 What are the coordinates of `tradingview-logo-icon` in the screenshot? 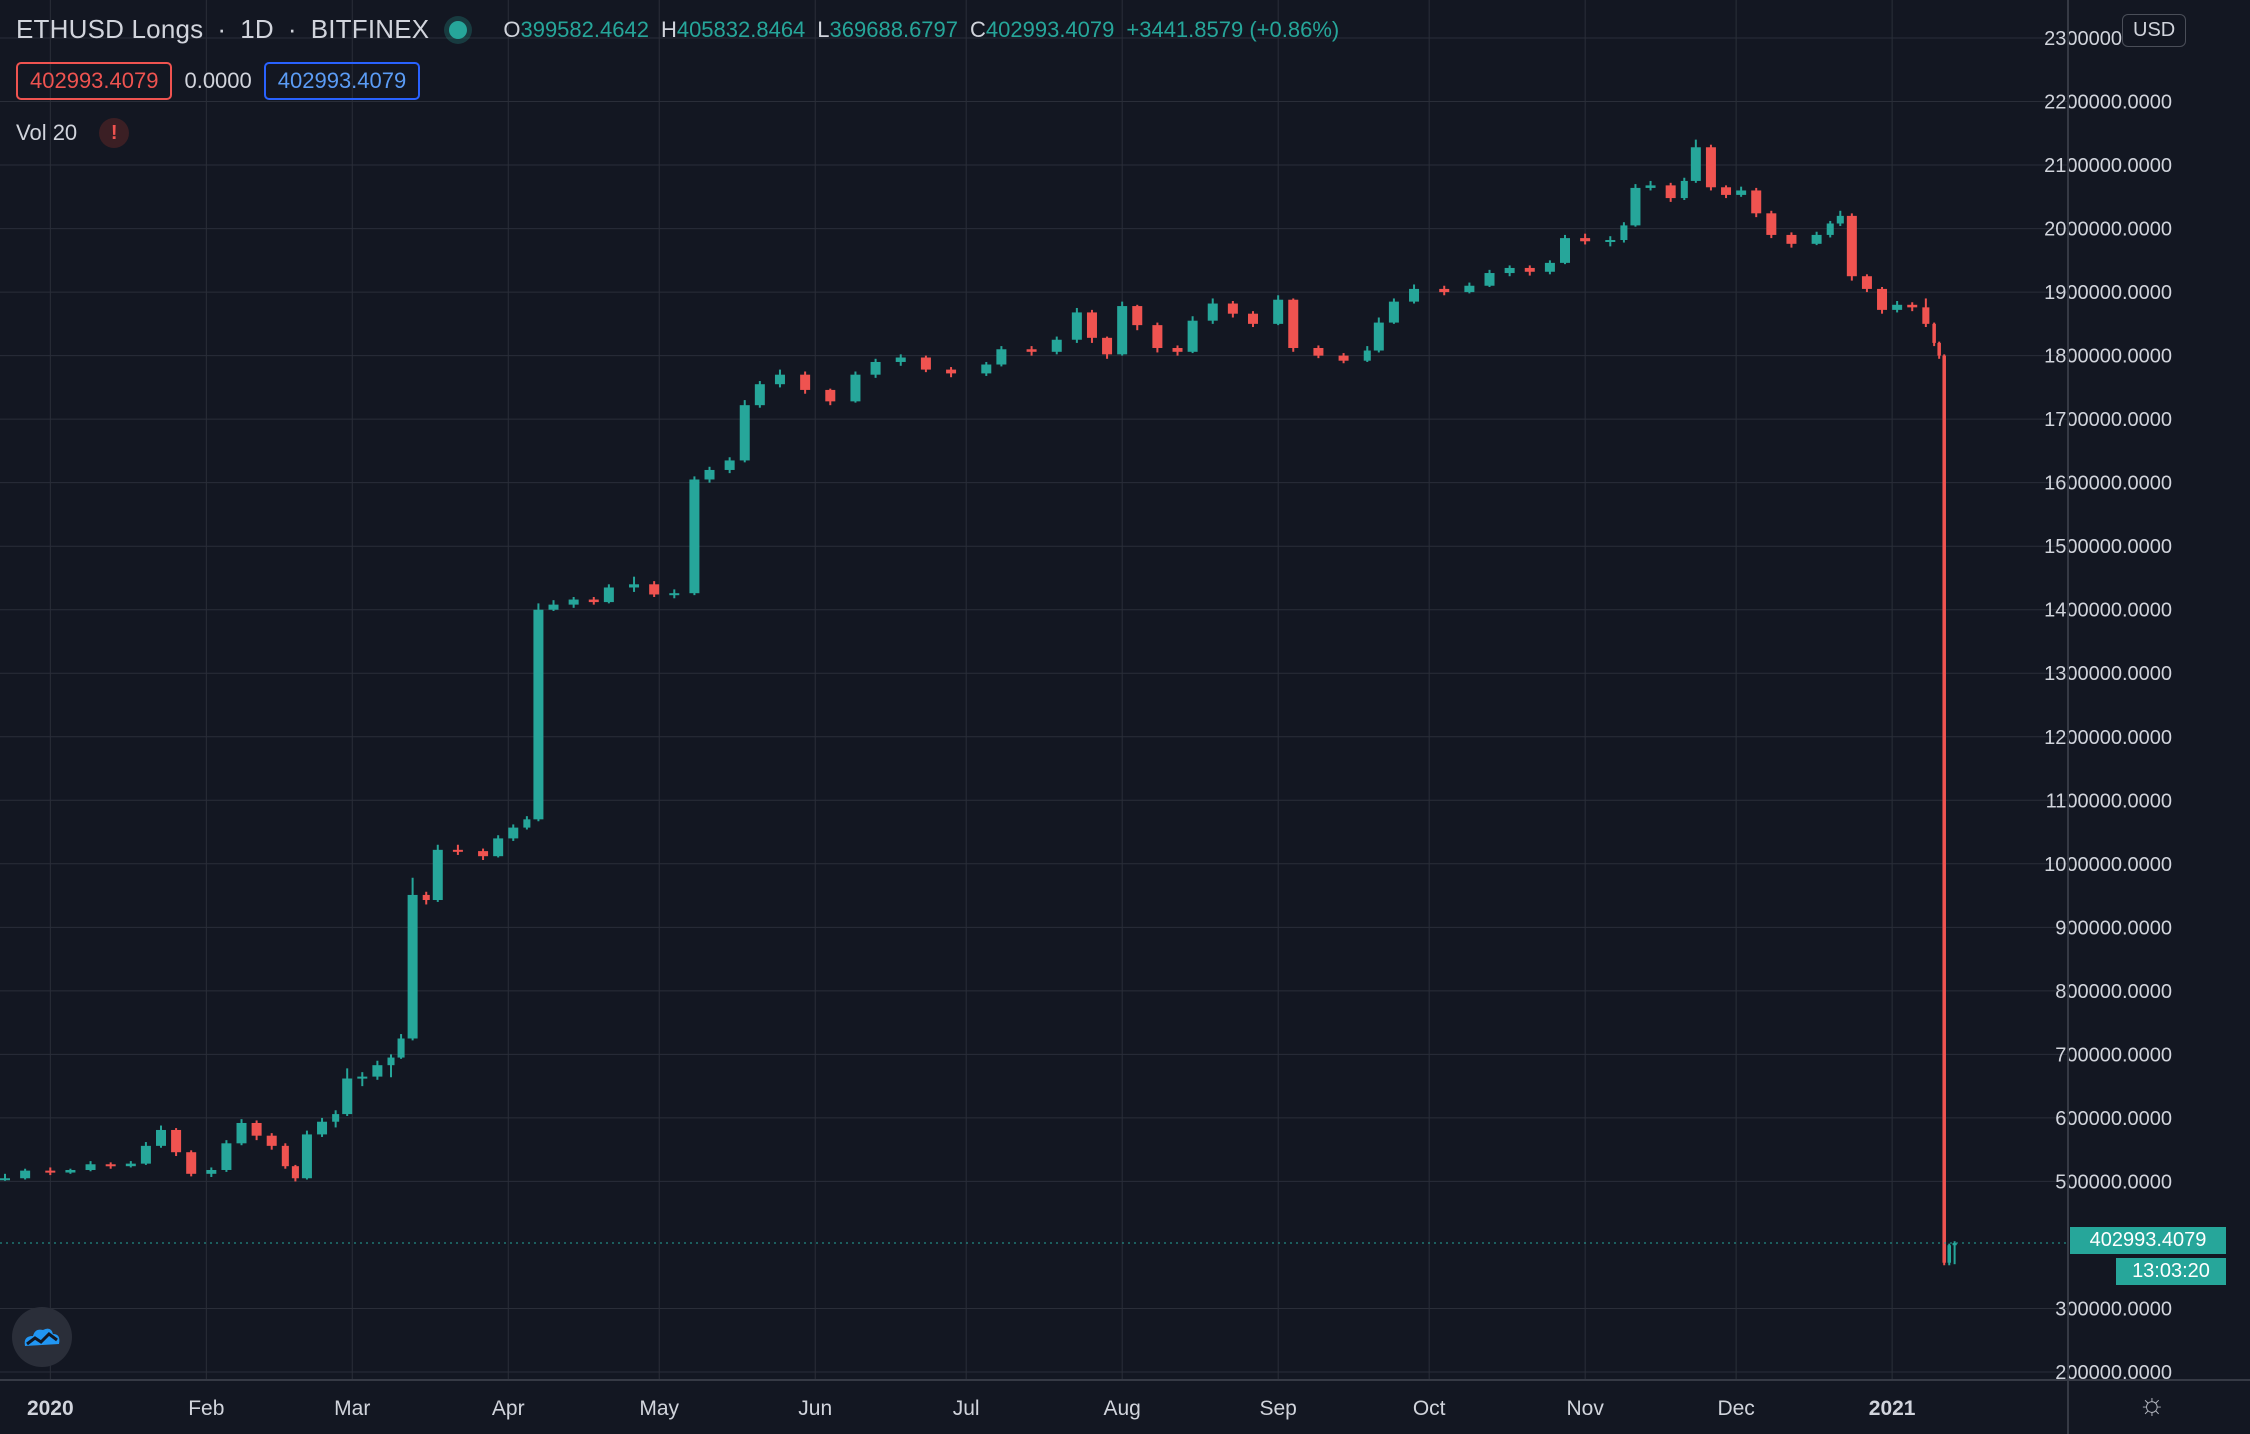 It's located at (42, 1337).